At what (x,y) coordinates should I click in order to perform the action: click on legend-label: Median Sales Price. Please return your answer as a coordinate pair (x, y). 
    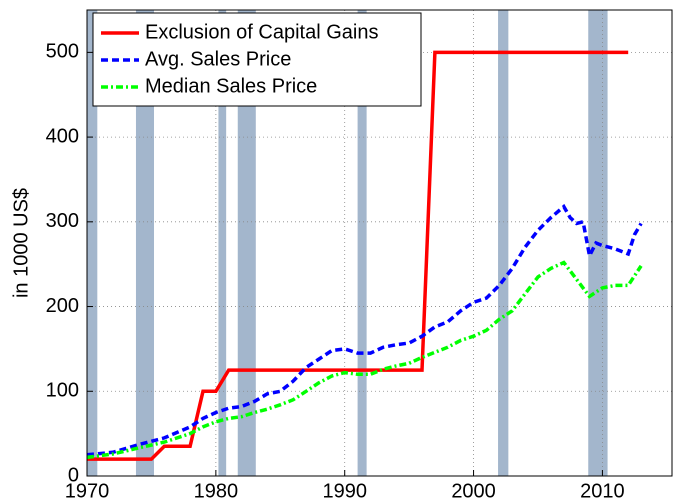
    Looking at the image, I should click on (231, 86).